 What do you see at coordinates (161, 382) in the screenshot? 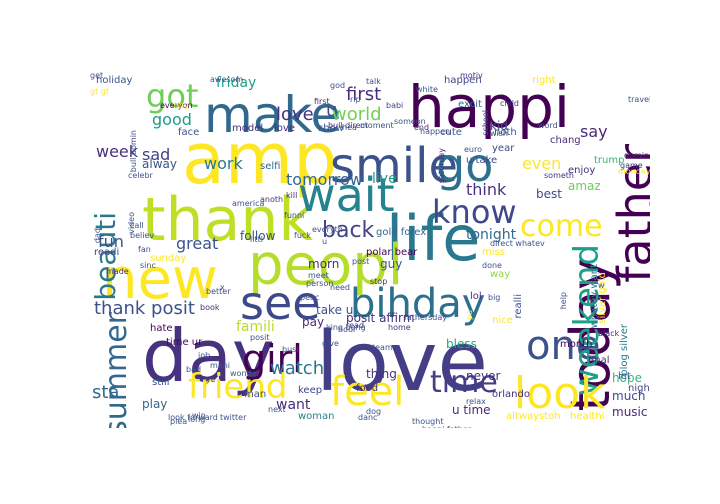
I see `word-cloud-word: still` at bounding box center [161, 382].